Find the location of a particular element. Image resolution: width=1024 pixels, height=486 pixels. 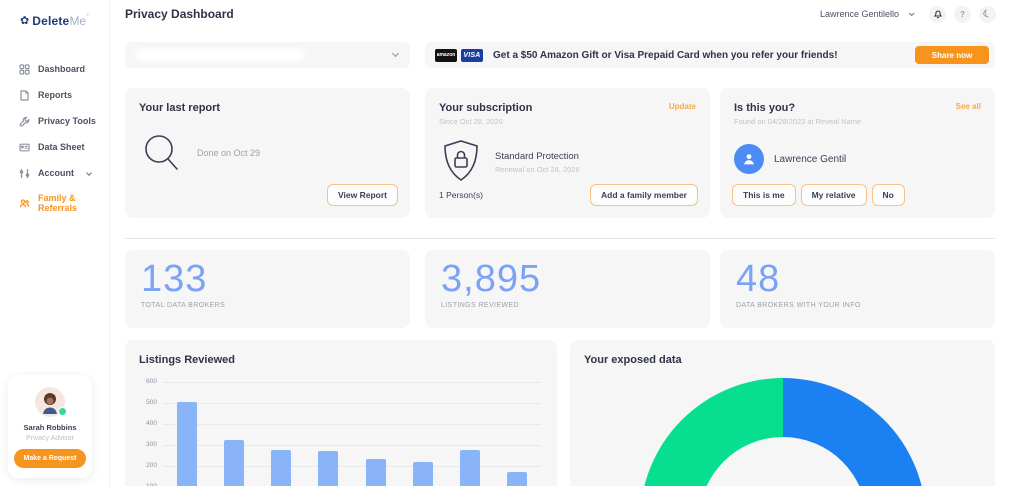

sidebar-item-label: Data Sheet is located at coordinates (61, 147).